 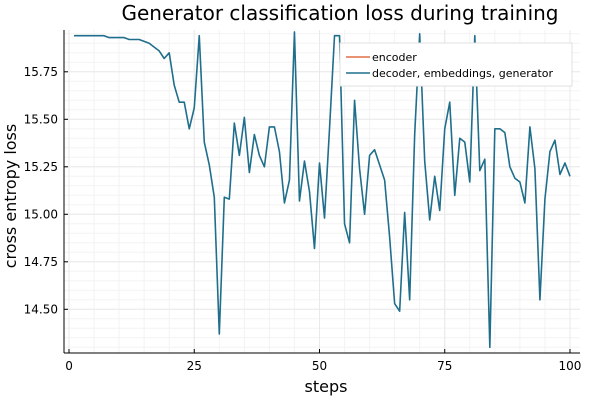 I want to click on legend: encoder decoder, embeddings, generator, so click(x=456, y=64).